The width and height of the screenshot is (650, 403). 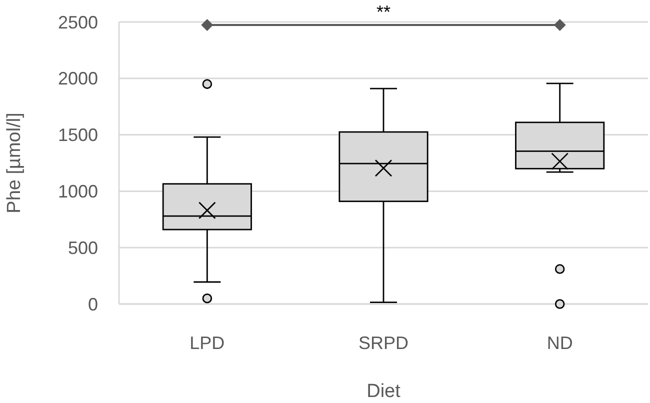 What do you see at coordinates (83, 248) in the screenshot?
I see `y-tick-label: 500` at bounding box center [83, 248].